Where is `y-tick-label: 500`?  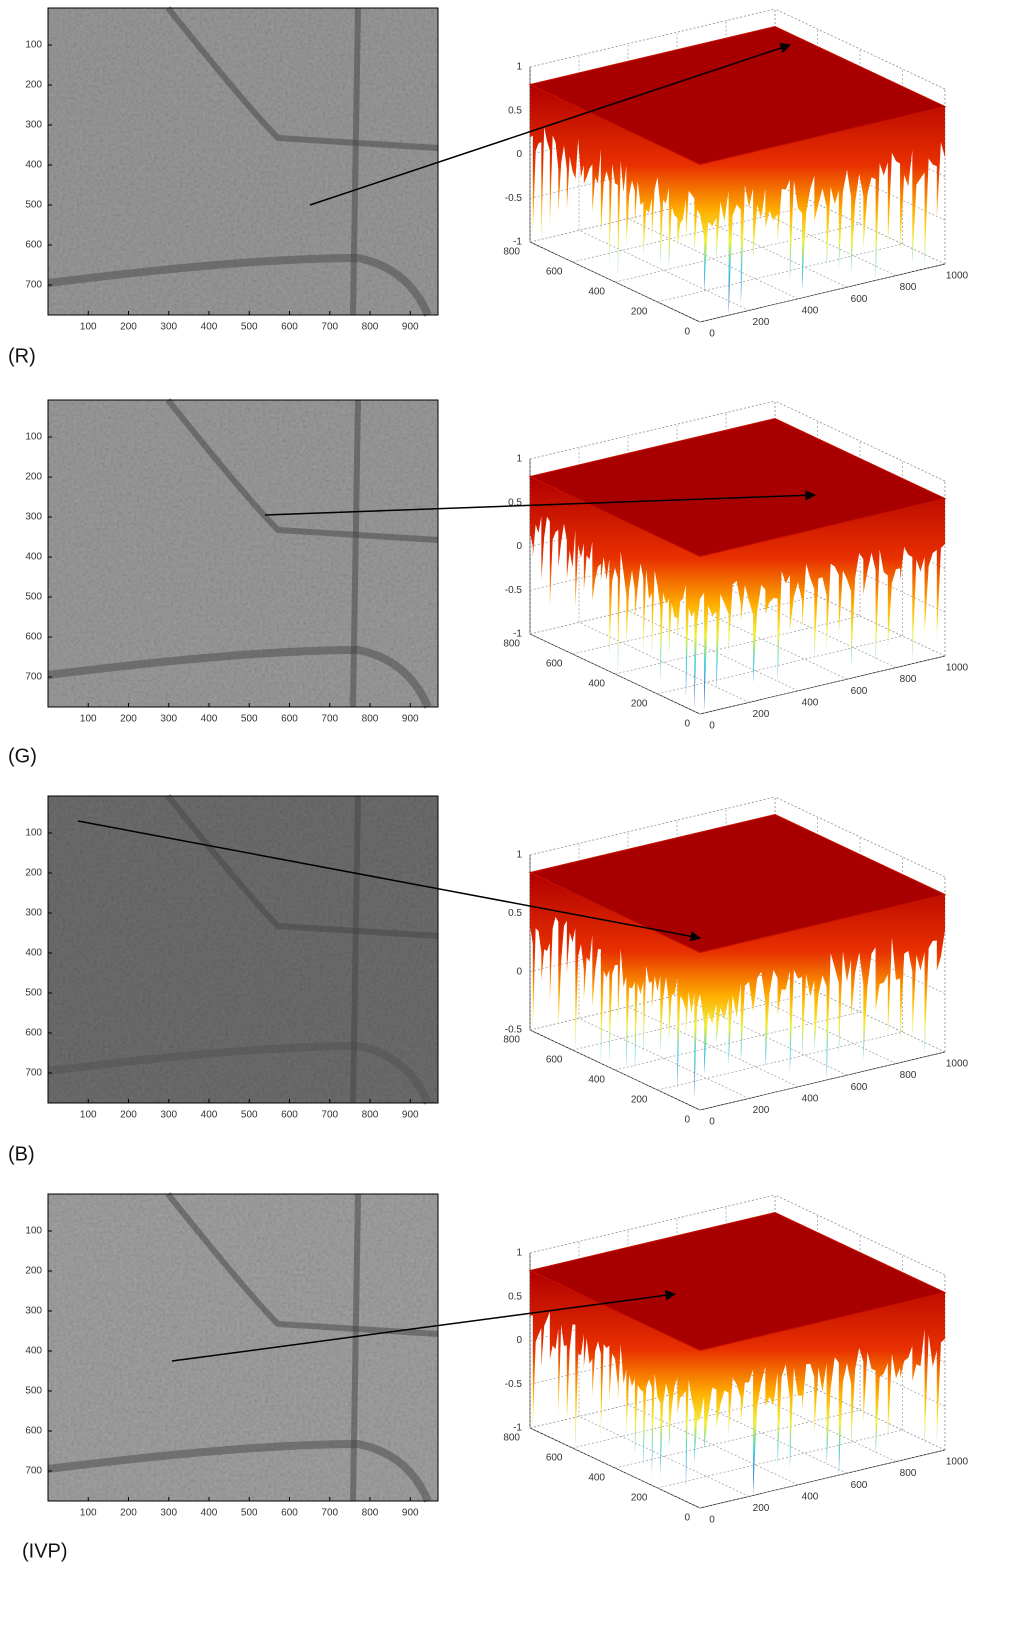 y-tick-label: 500 is located at coordinates (33, 597).